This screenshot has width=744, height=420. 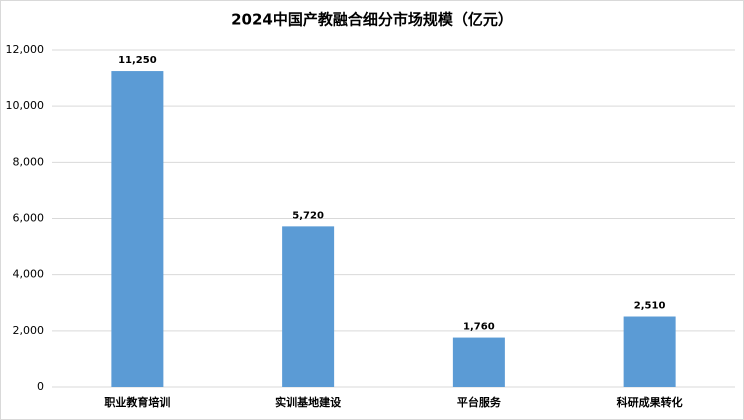 I want to click on x-tick-label: 职业教育培训, so click(x=137, y=402).